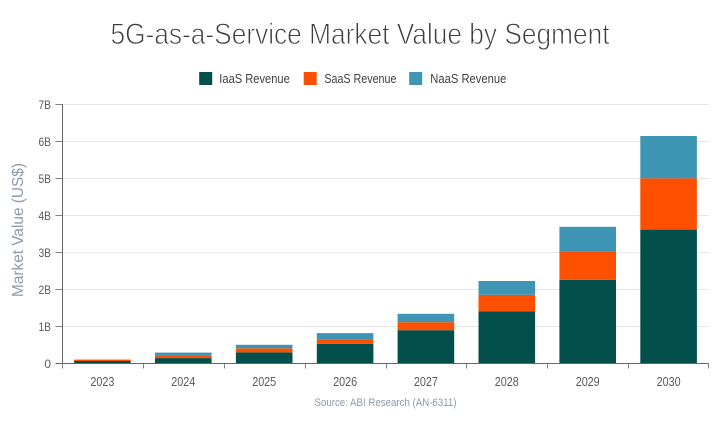 The width and height of the screenshot is (720, 440). What do you see at coordinates (386, 403) in the screenshot?
I see `svg-text: Source: ABI Research (AN-6311)` at bounding box center [386, 403].